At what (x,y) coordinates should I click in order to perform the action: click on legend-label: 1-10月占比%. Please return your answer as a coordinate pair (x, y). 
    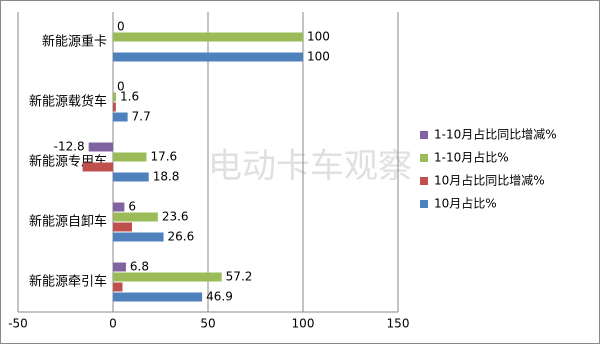
    Looking at the image, I should click on (471, 157).